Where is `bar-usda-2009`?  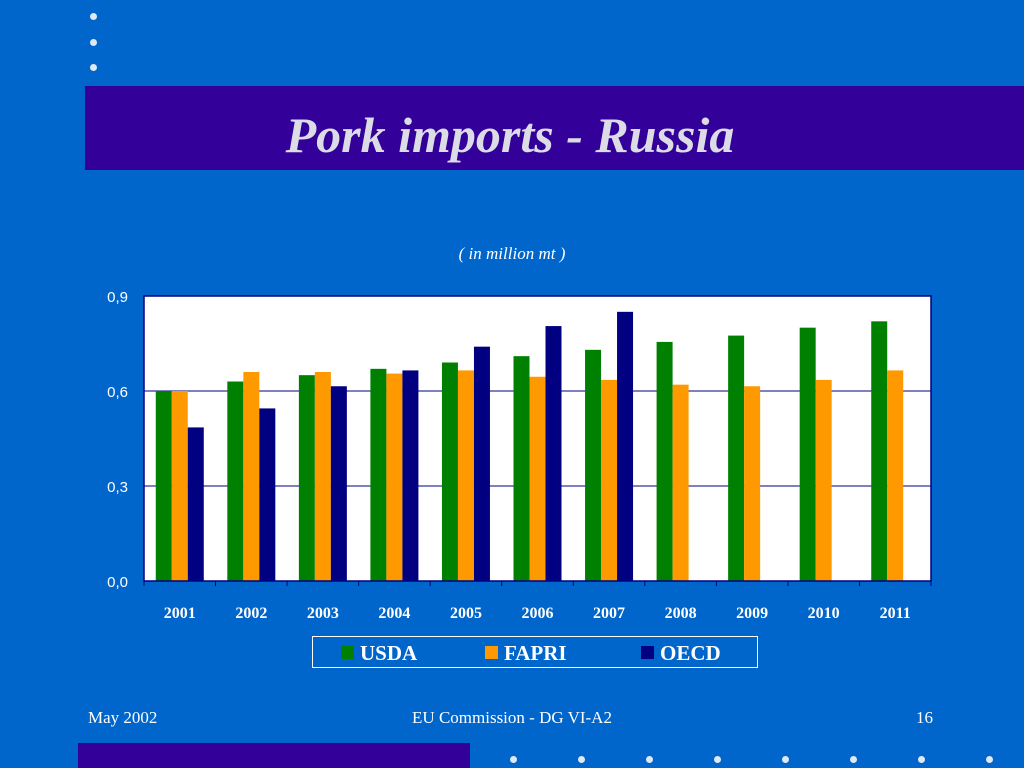
bar-usda-2009 is located at coordinates (736, 458).